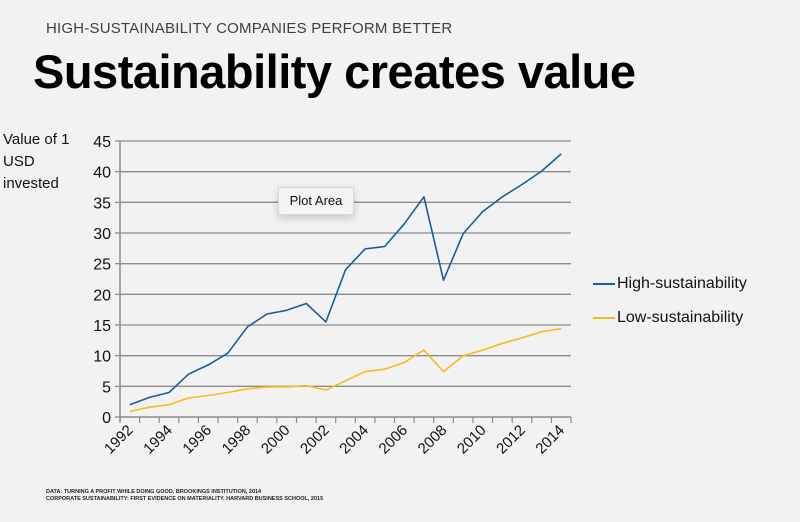  I want to click on y-tick-label: 40, so click(102, 173).